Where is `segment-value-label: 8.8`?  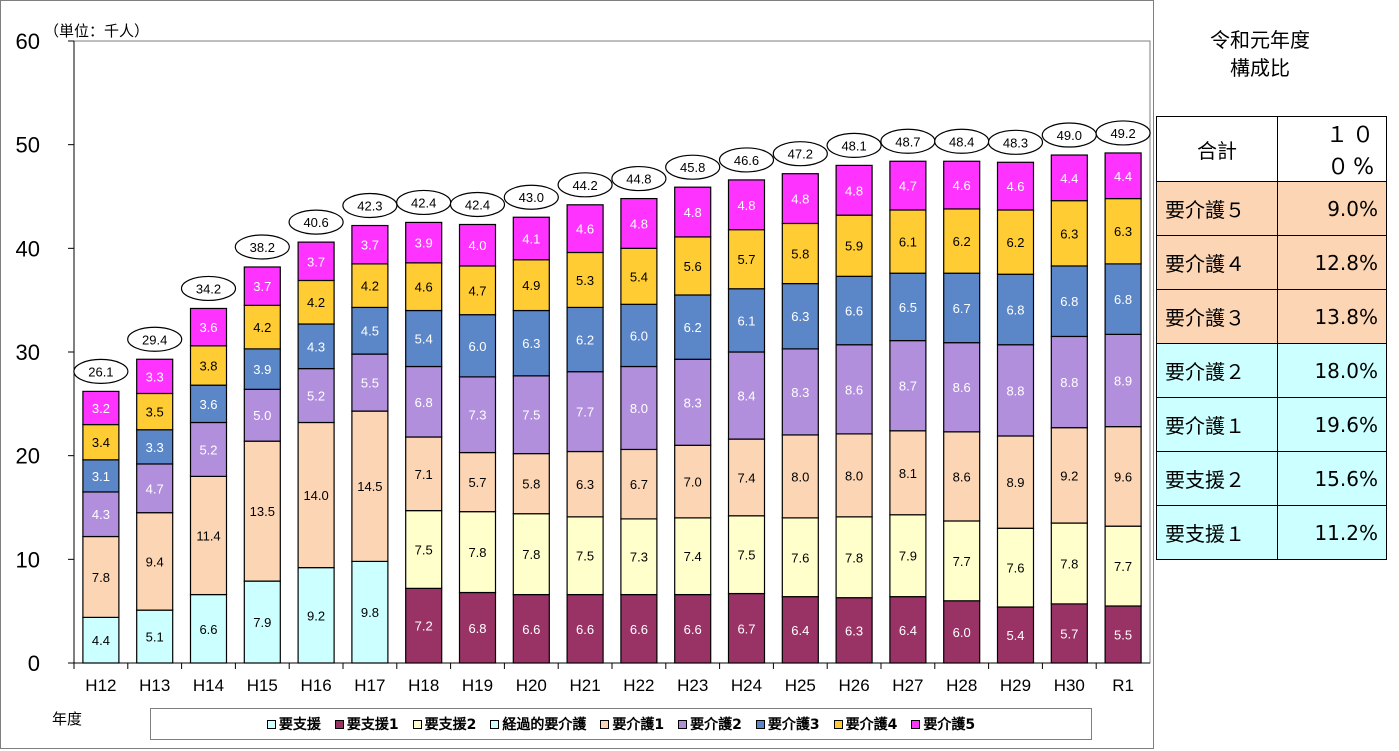
segment-value-label: 8.8 is located at coordinates (1015, 390).